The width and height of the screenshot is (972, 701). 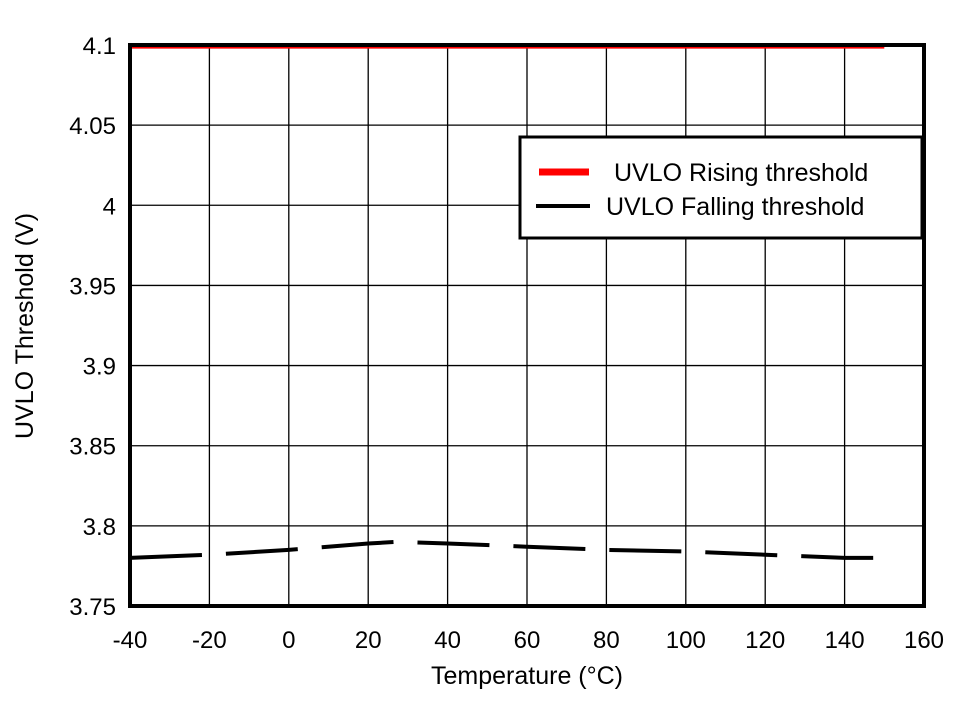 What do you see at coordinates (507, 549) in the screenshot?
I see `series-line-falling` at bounding box center [507, 549].